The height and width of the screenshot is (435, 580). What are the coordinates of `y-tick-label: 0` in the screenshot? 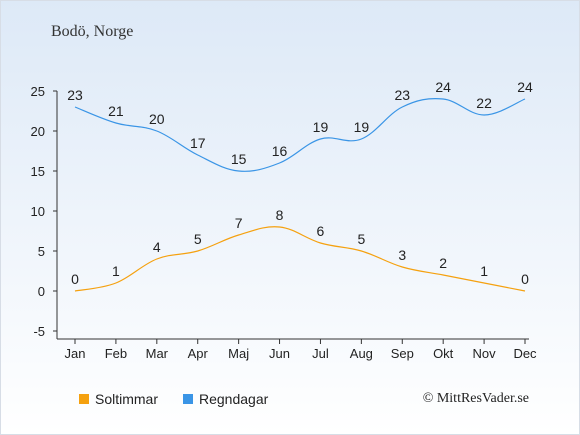 It's located at (41, 291).